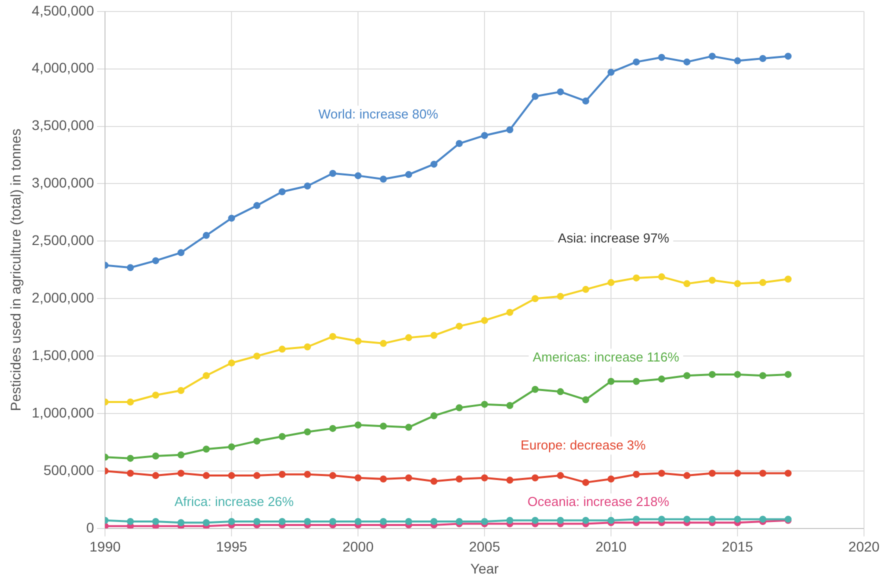 The image size is (884, 580). What do you see at coordinates (234, 502) in the screenshot?
I see `annotation: Africa: increase 26%` at bounding box center [234, 502].